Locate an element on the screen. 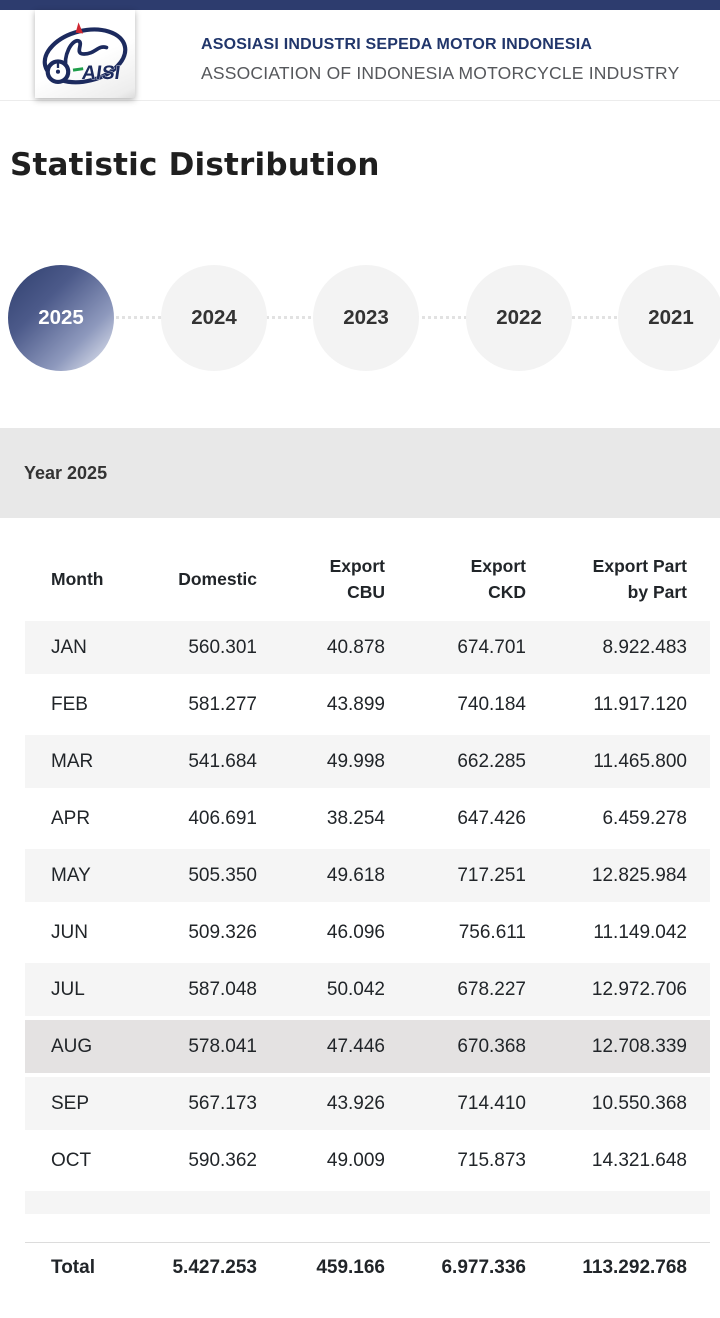 This screenshot has width=720, height=1318. cell-export-cbu: 50.042 is located at coordinates (355, 989).